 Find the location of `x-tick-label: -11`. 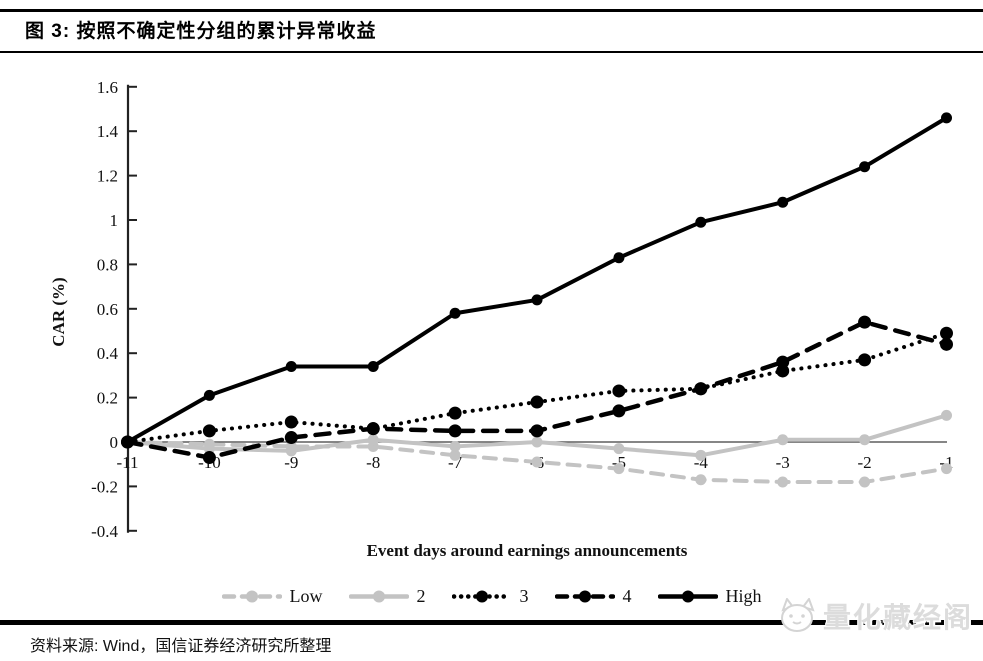

x-tick-label: -11 is located at coordinates (127, 462).